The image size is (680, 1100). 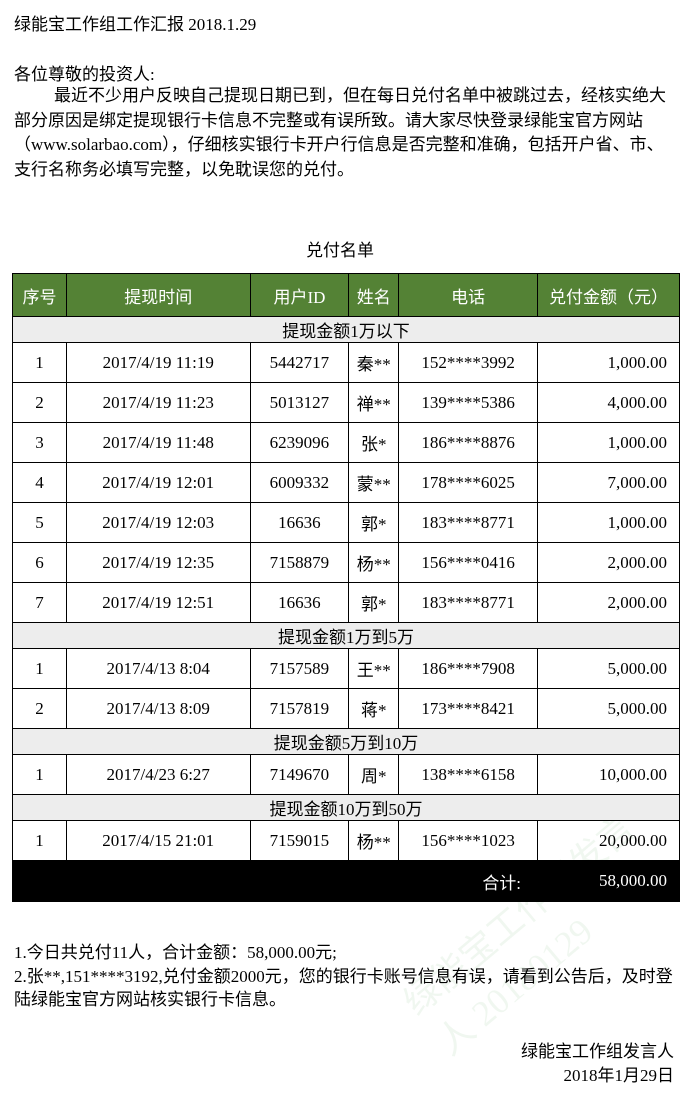 What do you see at coordinates (468, 774) in the screenshot?
I see `cell-phone: 138****6158` at bounding box center [468, 774].